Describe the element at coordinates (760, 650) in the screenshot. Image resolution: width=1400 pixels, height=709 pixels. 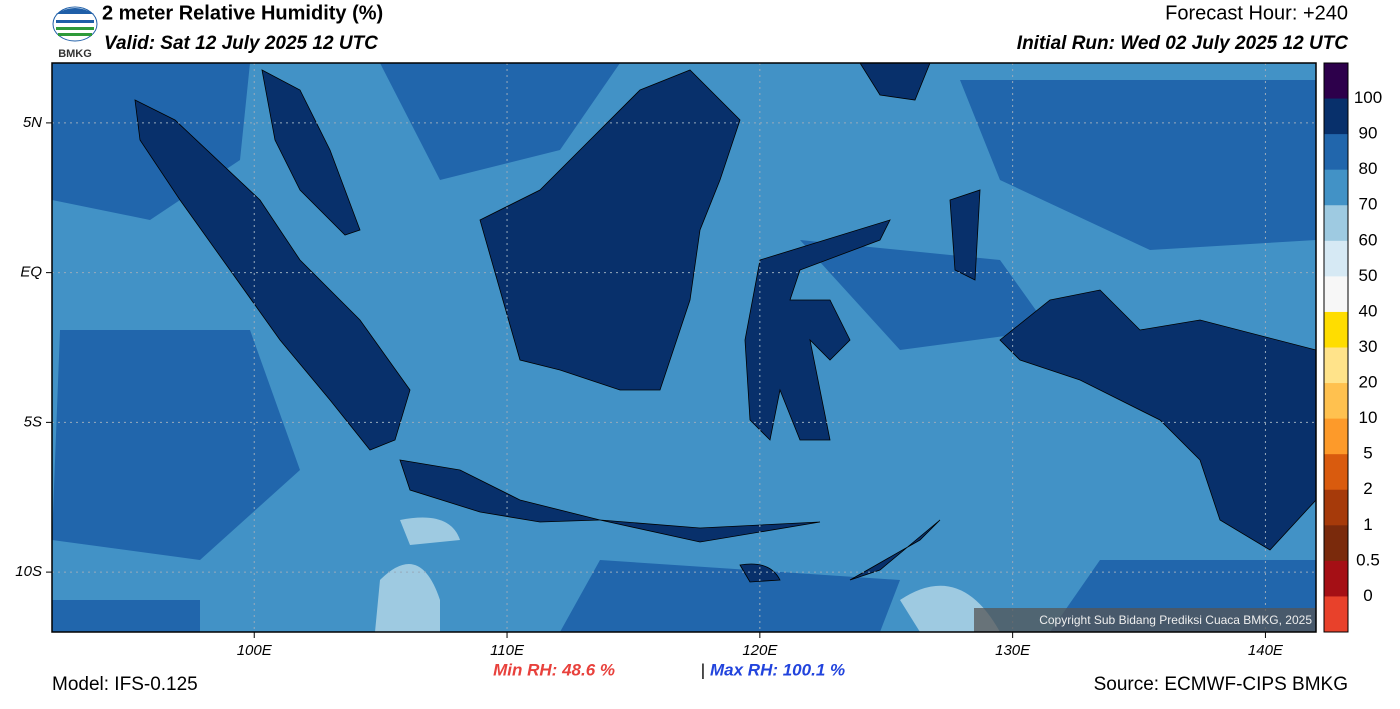
I see `x-tick-label: 120E` at that location.